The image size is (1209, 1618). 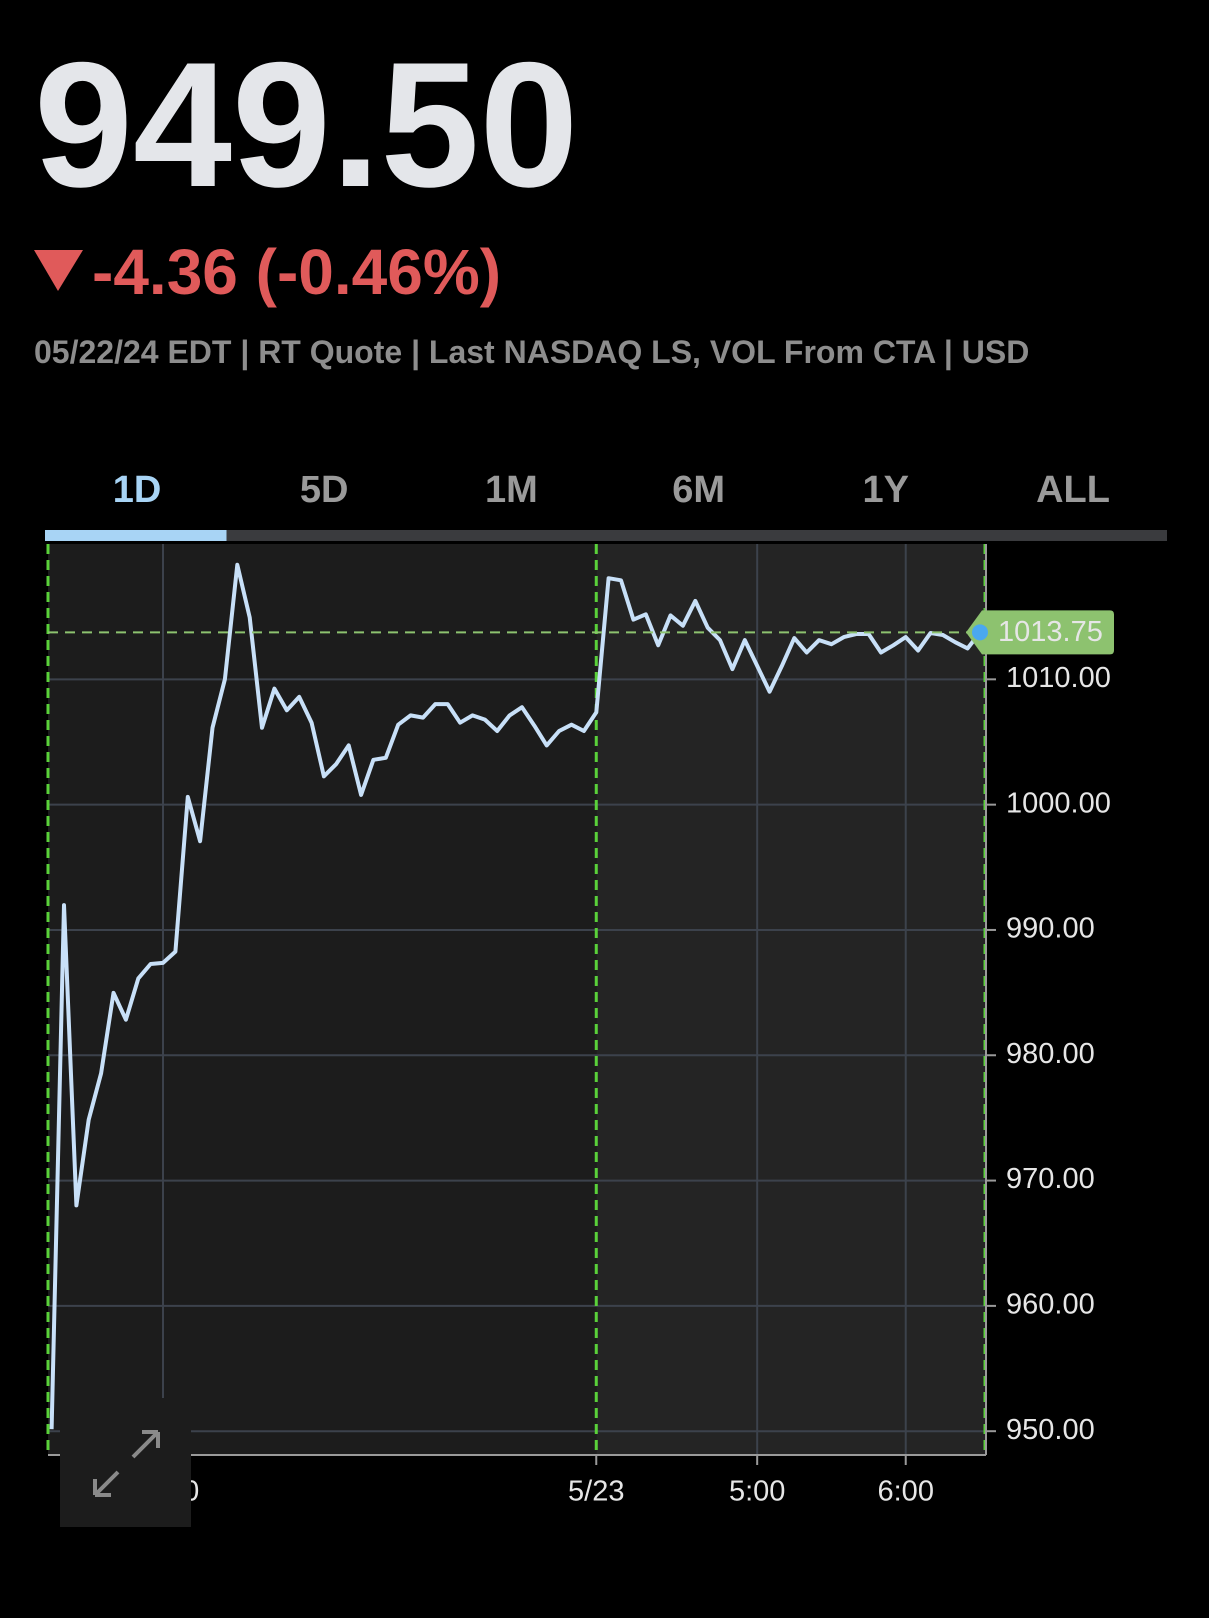 What do you see at coordinates (698, 490) in the screenshot?
I see `tab-label: 6M` at bounding box center [698, 490].